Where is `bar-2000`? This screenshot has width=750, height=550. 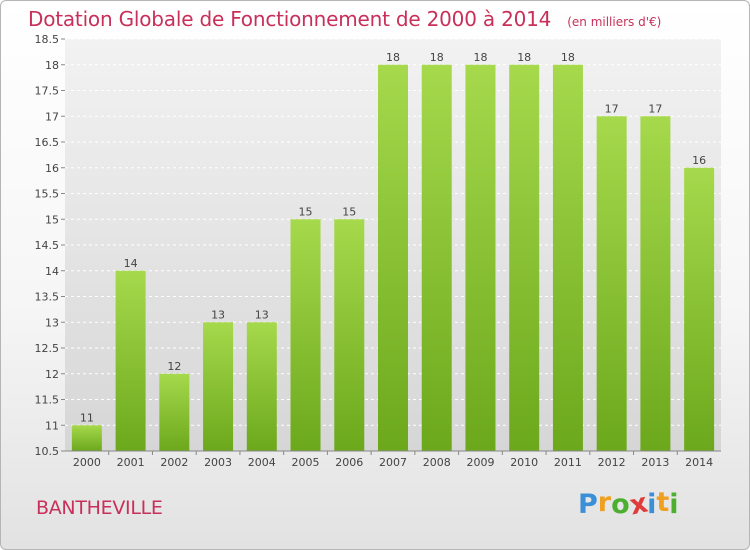 bar-2000 is located at coordinates (86, 438).